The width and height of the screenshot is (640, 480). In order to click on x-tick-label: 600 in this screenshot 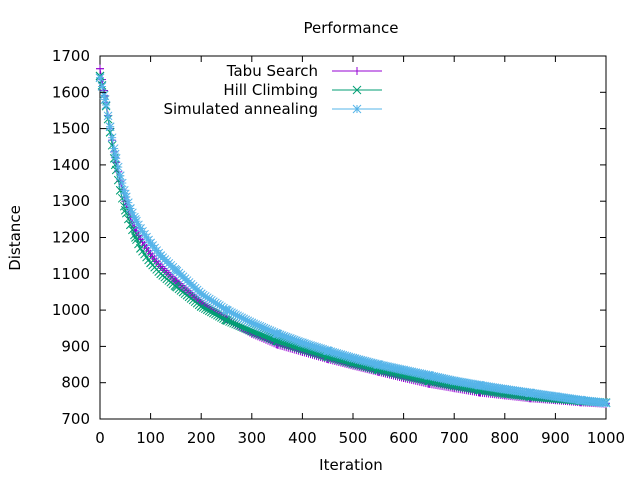, I will do `click(403, 438)`.